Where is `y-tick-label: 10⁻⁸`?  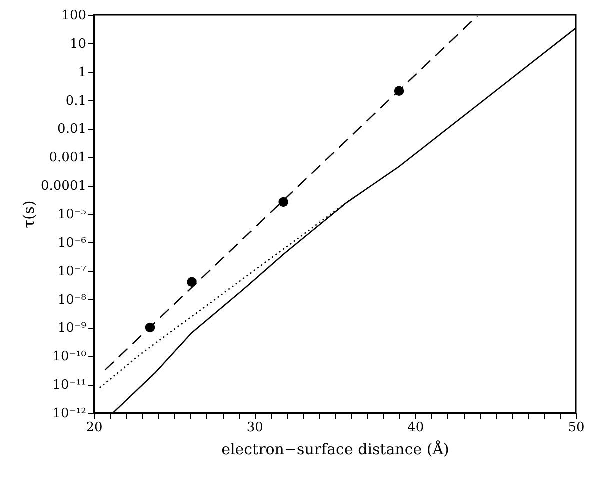
y-tick-label: 10⁻⁸ is located at coordinates (72, 300).